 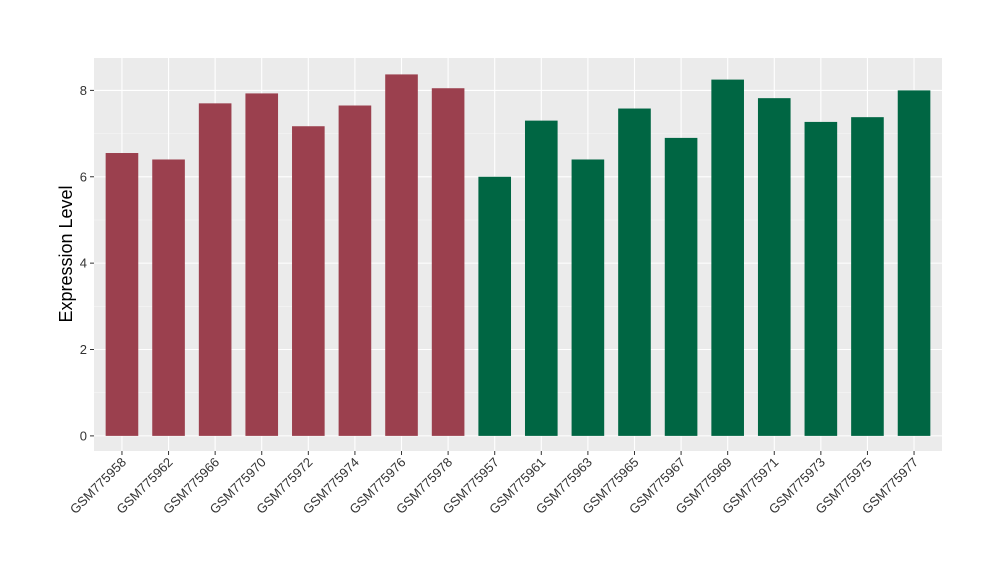 What do you see at coordinates (448, 262) in the screenshot?
I see `bar-GSM775978` at bounding box center [448, 262].